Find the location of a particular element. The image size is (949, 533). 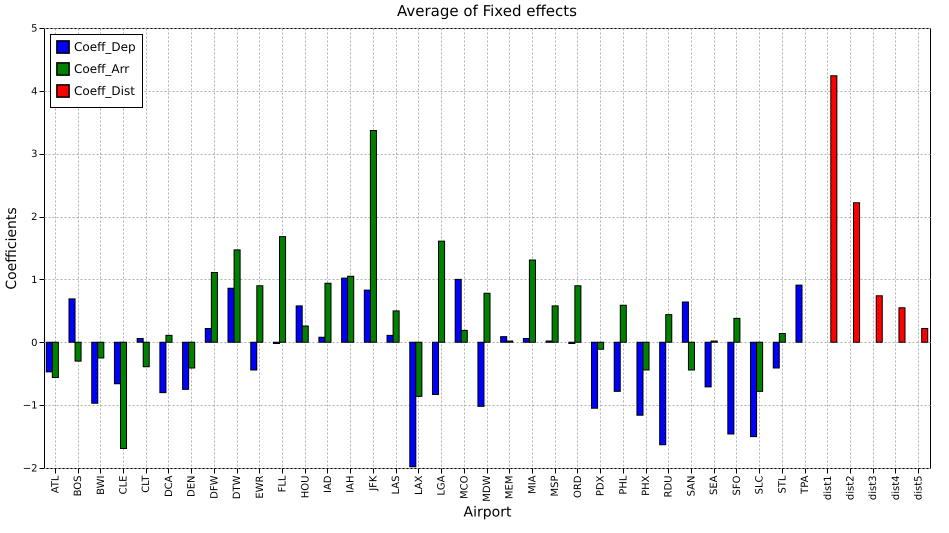

x-tick-label: DFW is located at coordinates (214, 487).